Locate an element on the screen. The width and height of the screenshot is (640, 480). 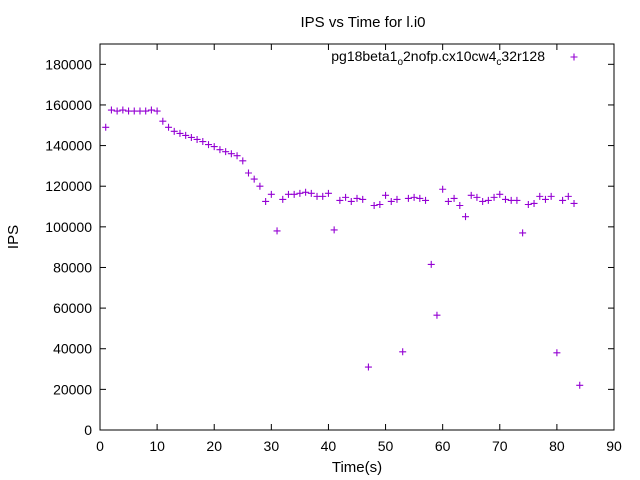
x-tick-label: 70 is located at coordinates (500, 446).